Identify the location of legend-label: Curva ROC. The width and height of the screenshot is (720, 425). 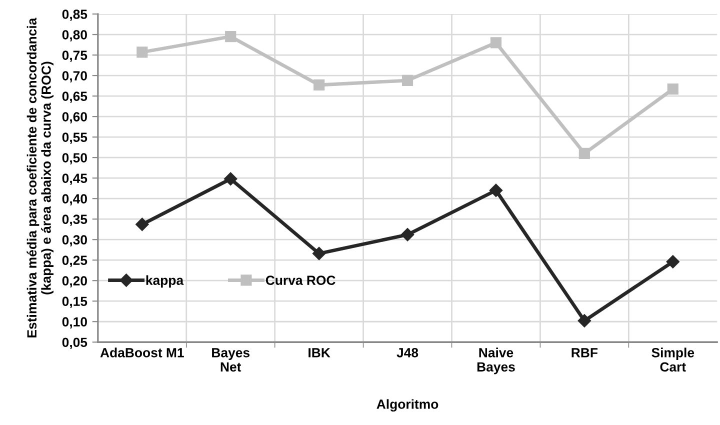
(301, 280).